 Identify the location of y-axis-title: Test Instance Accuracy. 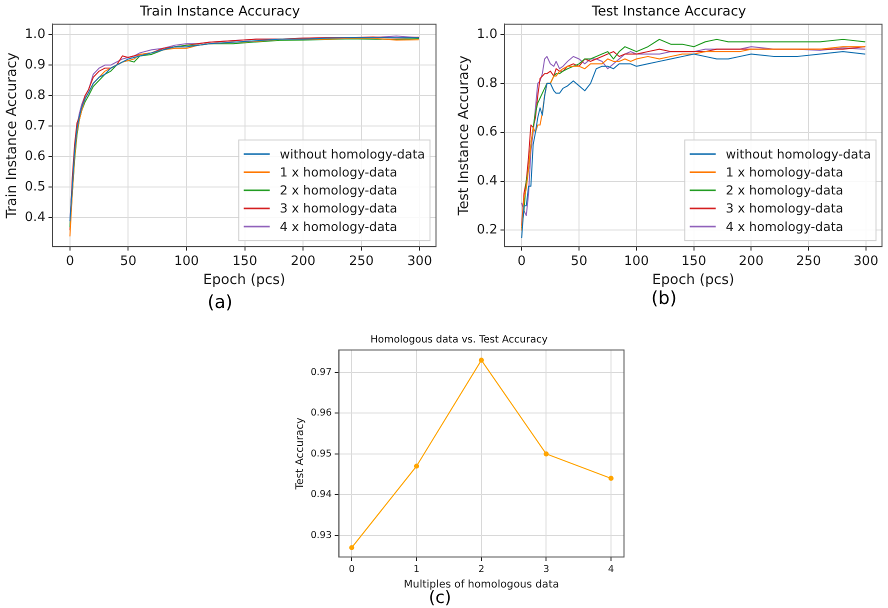
(464, 135).